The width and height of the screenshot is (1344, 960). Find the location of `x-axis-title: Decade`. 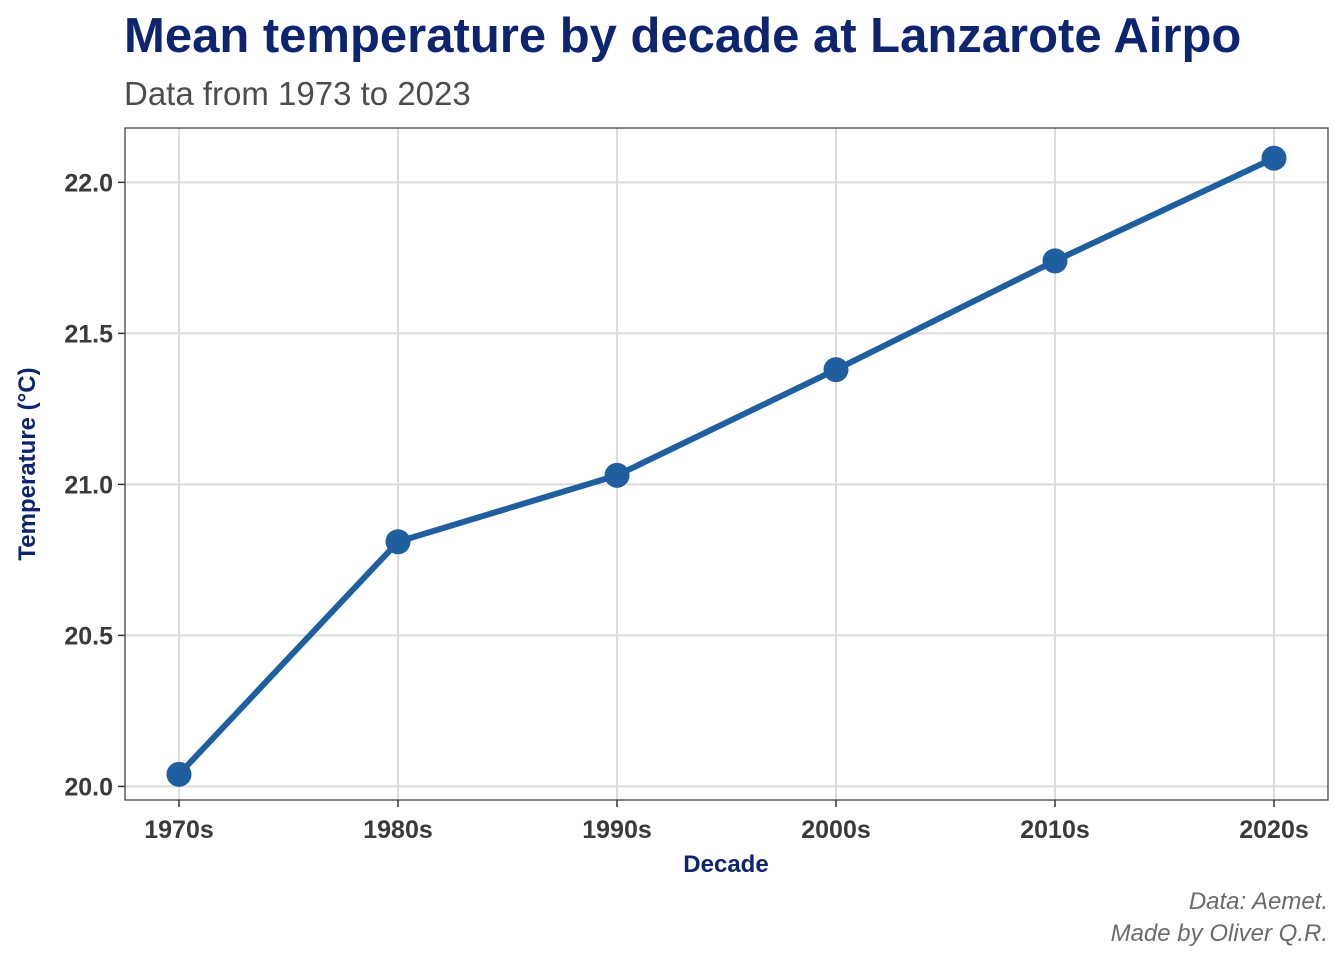

x-axis-title: Decade is located at coordinates (725, 864).